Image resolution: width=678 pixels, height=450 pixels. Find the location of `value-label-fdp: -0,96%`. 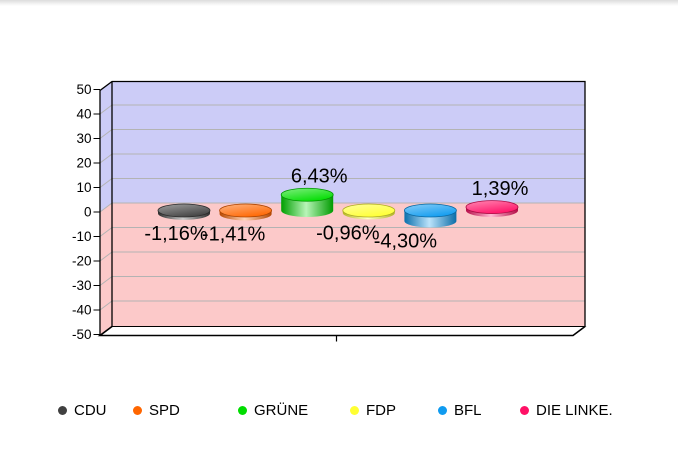

value-label-fdp: -0,96% is located at coordinates (348, 233).